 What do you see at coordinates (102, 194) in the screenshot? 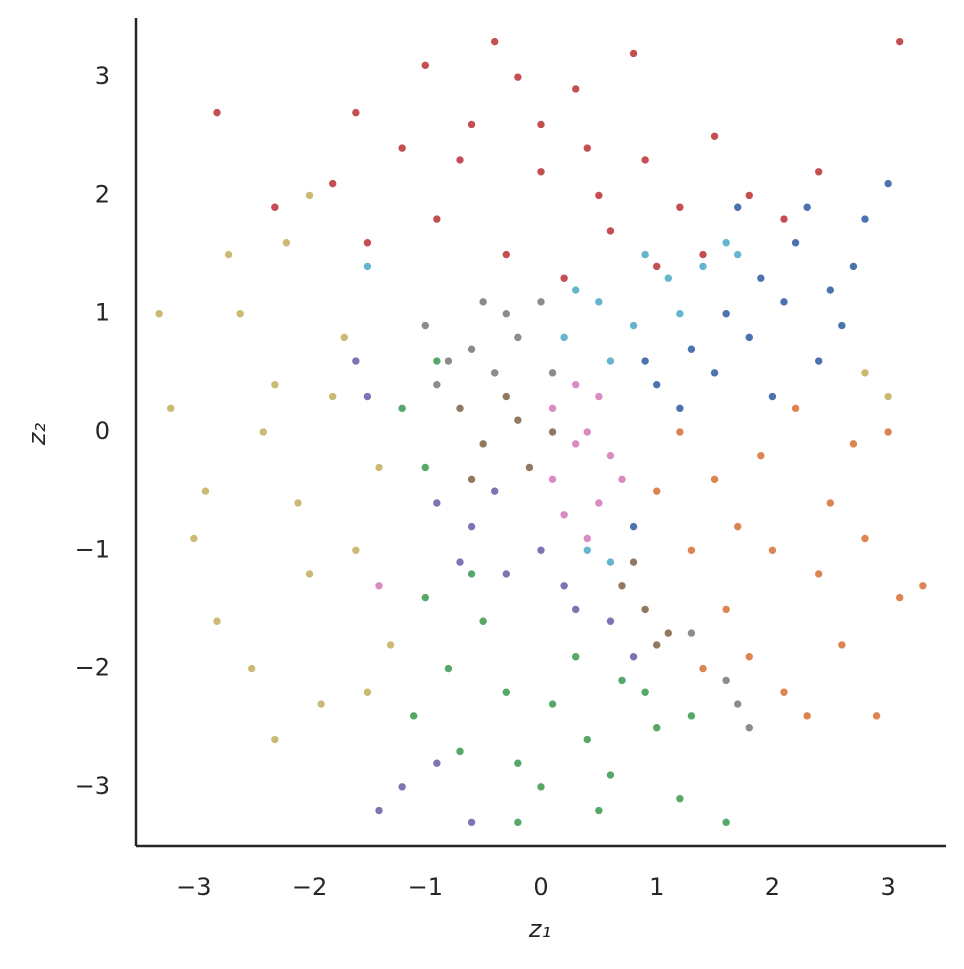
I see `y-tick-label: 2` at bounding box center [102, 194].